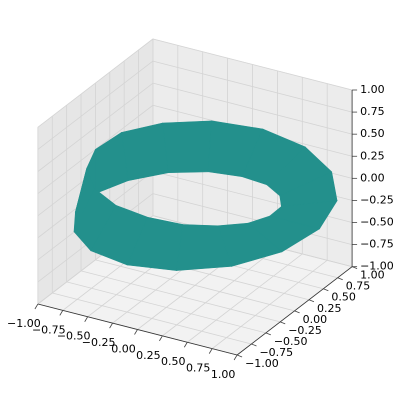 Image resolution: width=419 pixels, height=403 pixels. Describe the element at coordinates (305, 330) in the screenshot. I see `y-tick-label: −0.25` at that location.